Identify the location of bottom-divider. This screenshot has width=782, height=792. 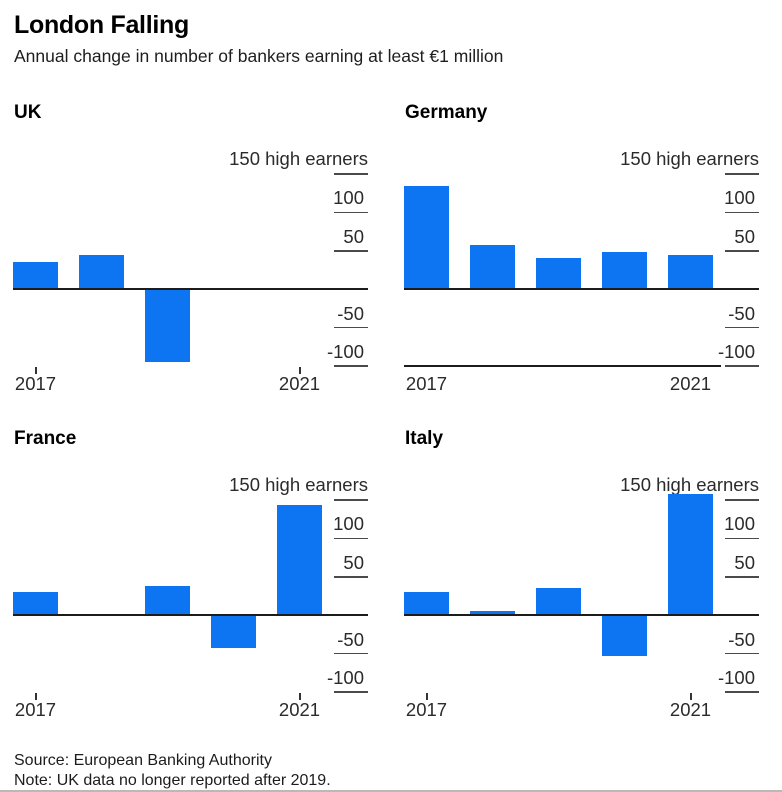
(391, 791).